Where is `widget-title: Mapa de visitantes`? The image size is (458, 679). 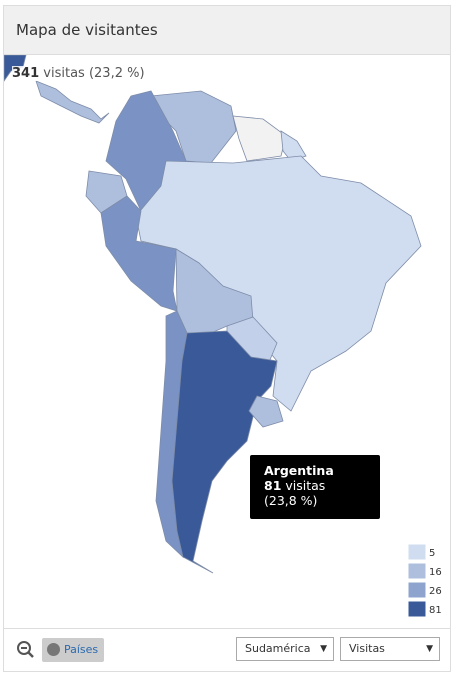
widget-title: Mapa de visitantes is located at coordinates (227, 30).